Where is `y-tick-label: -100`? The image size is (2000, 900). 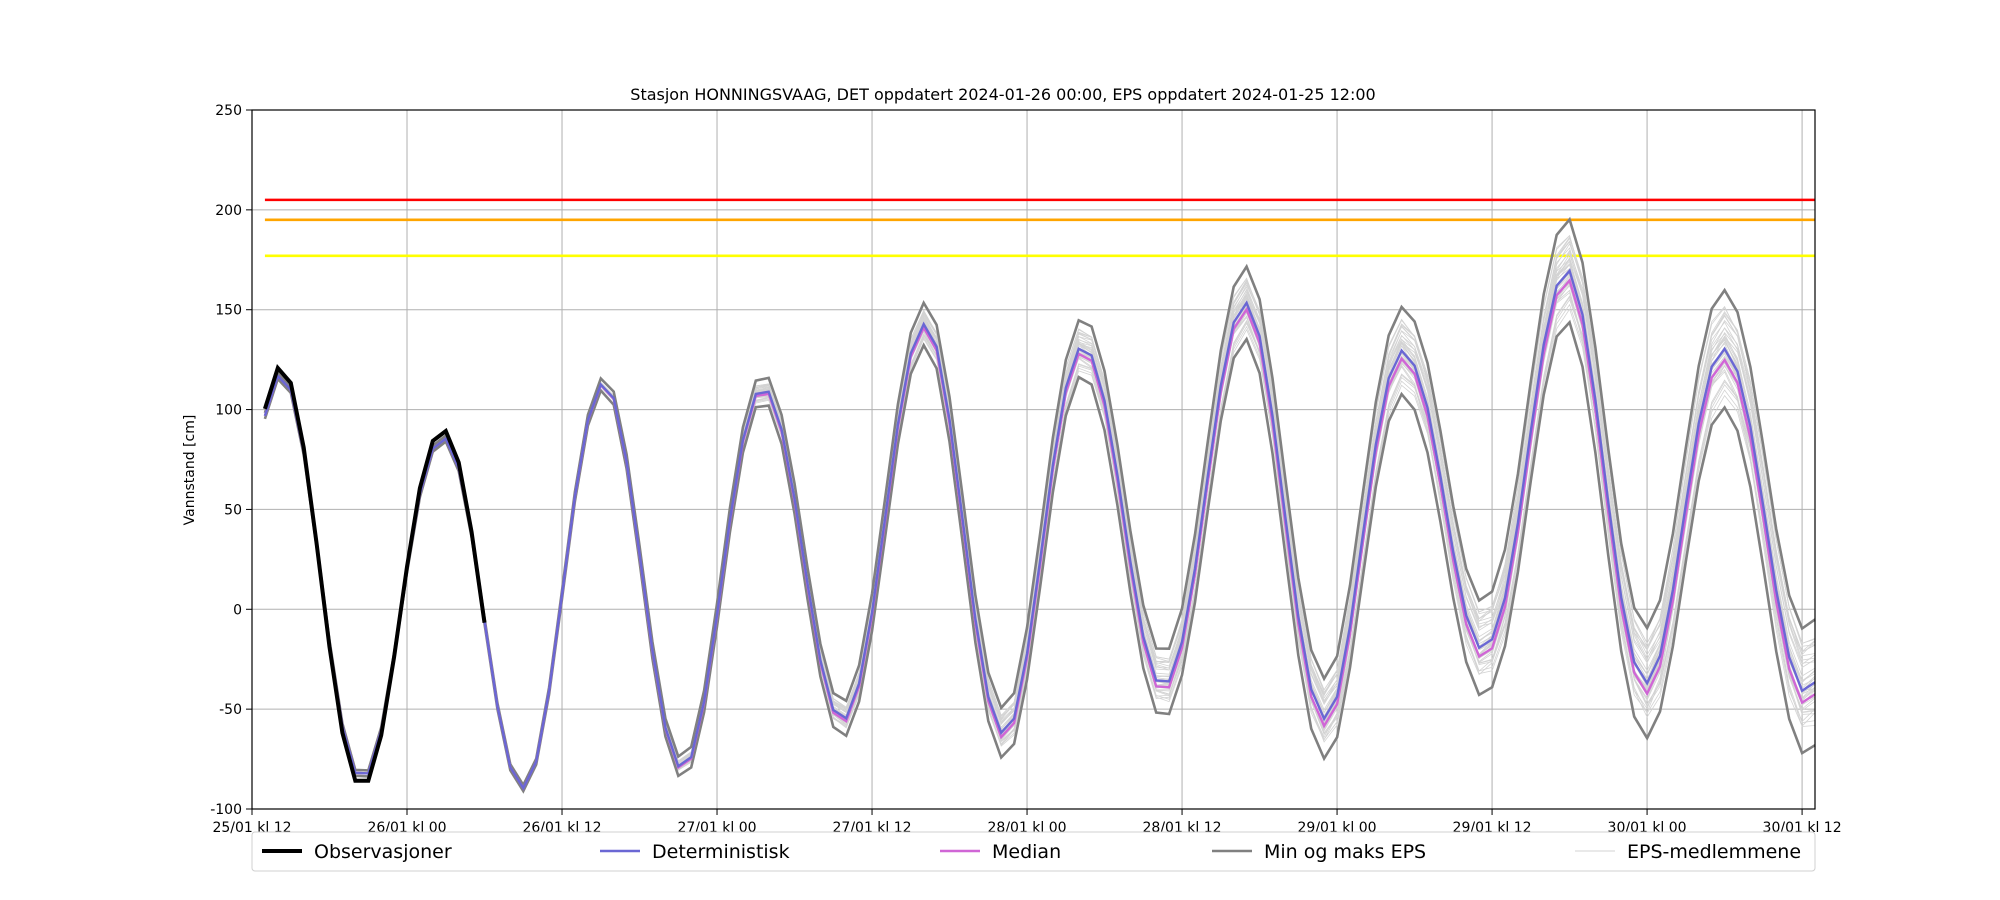
y-tick-label: -100 is located at coordinates (226, 810).